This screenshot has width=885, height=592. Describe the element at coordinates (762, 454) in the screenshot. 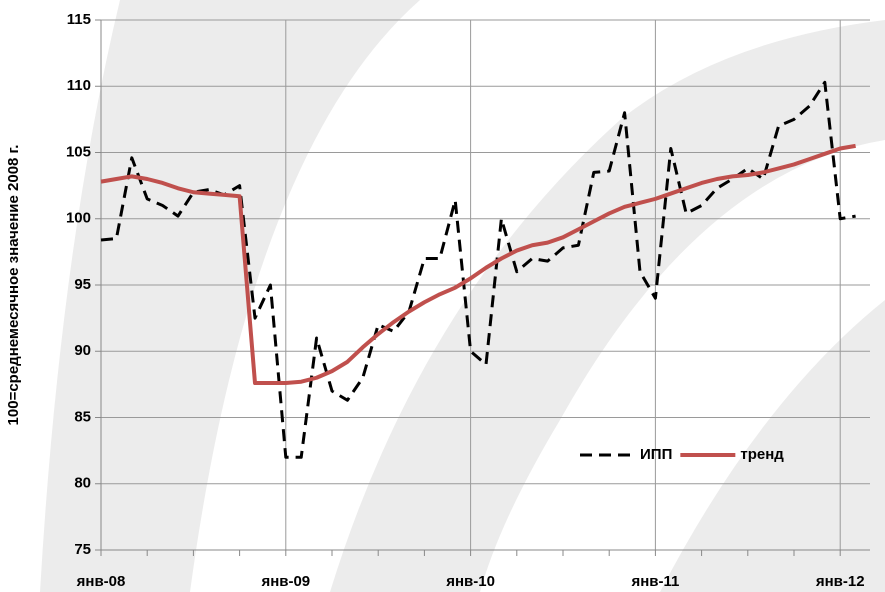

I see `legend-label: тренд` at that location.